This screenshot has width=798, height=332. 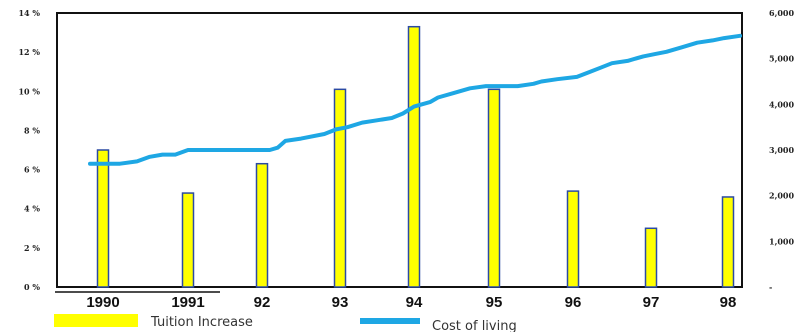 I want to click on category-label: 1991, so click(x=187, y=302).